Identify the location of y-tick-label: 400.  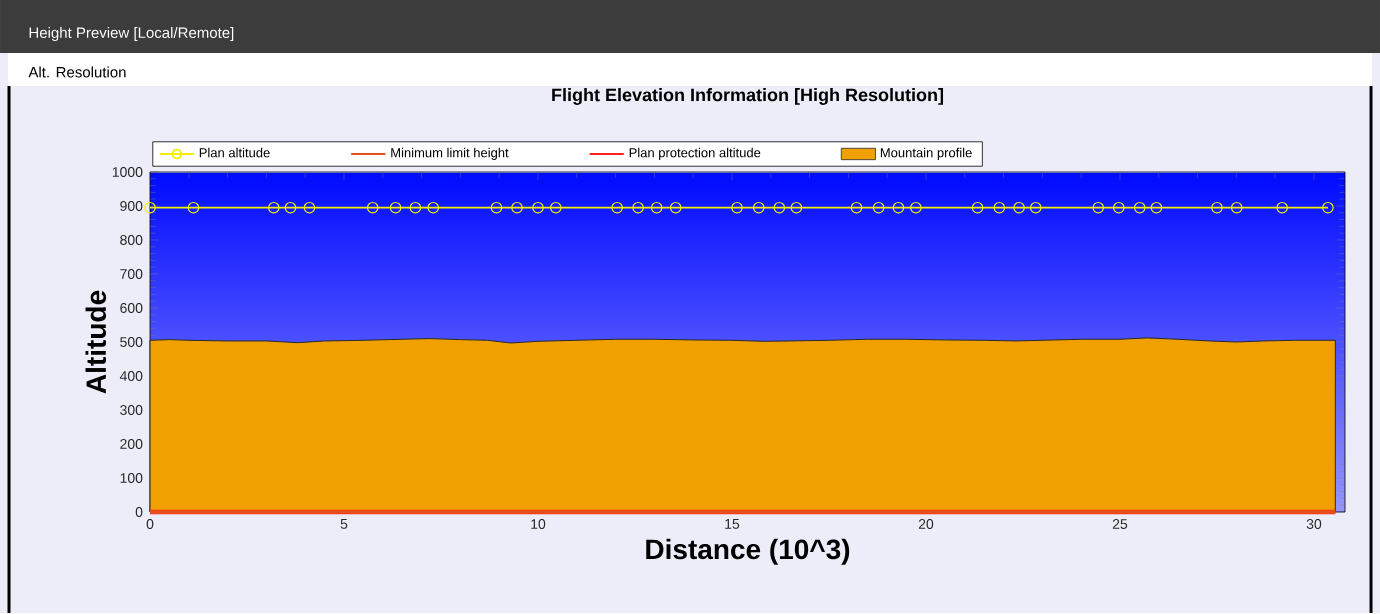
(131, 375).